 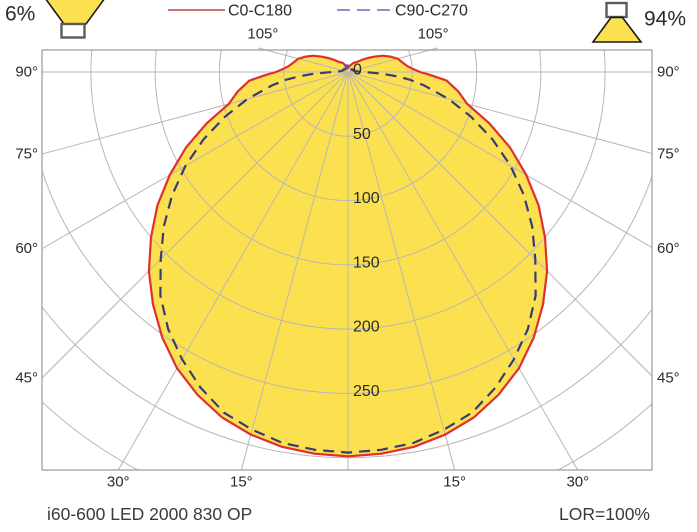 What do you see at coordinates (366, 198) in the screenshot?
I see `radial-tick-label: 100` at bounding box center [366, 198].